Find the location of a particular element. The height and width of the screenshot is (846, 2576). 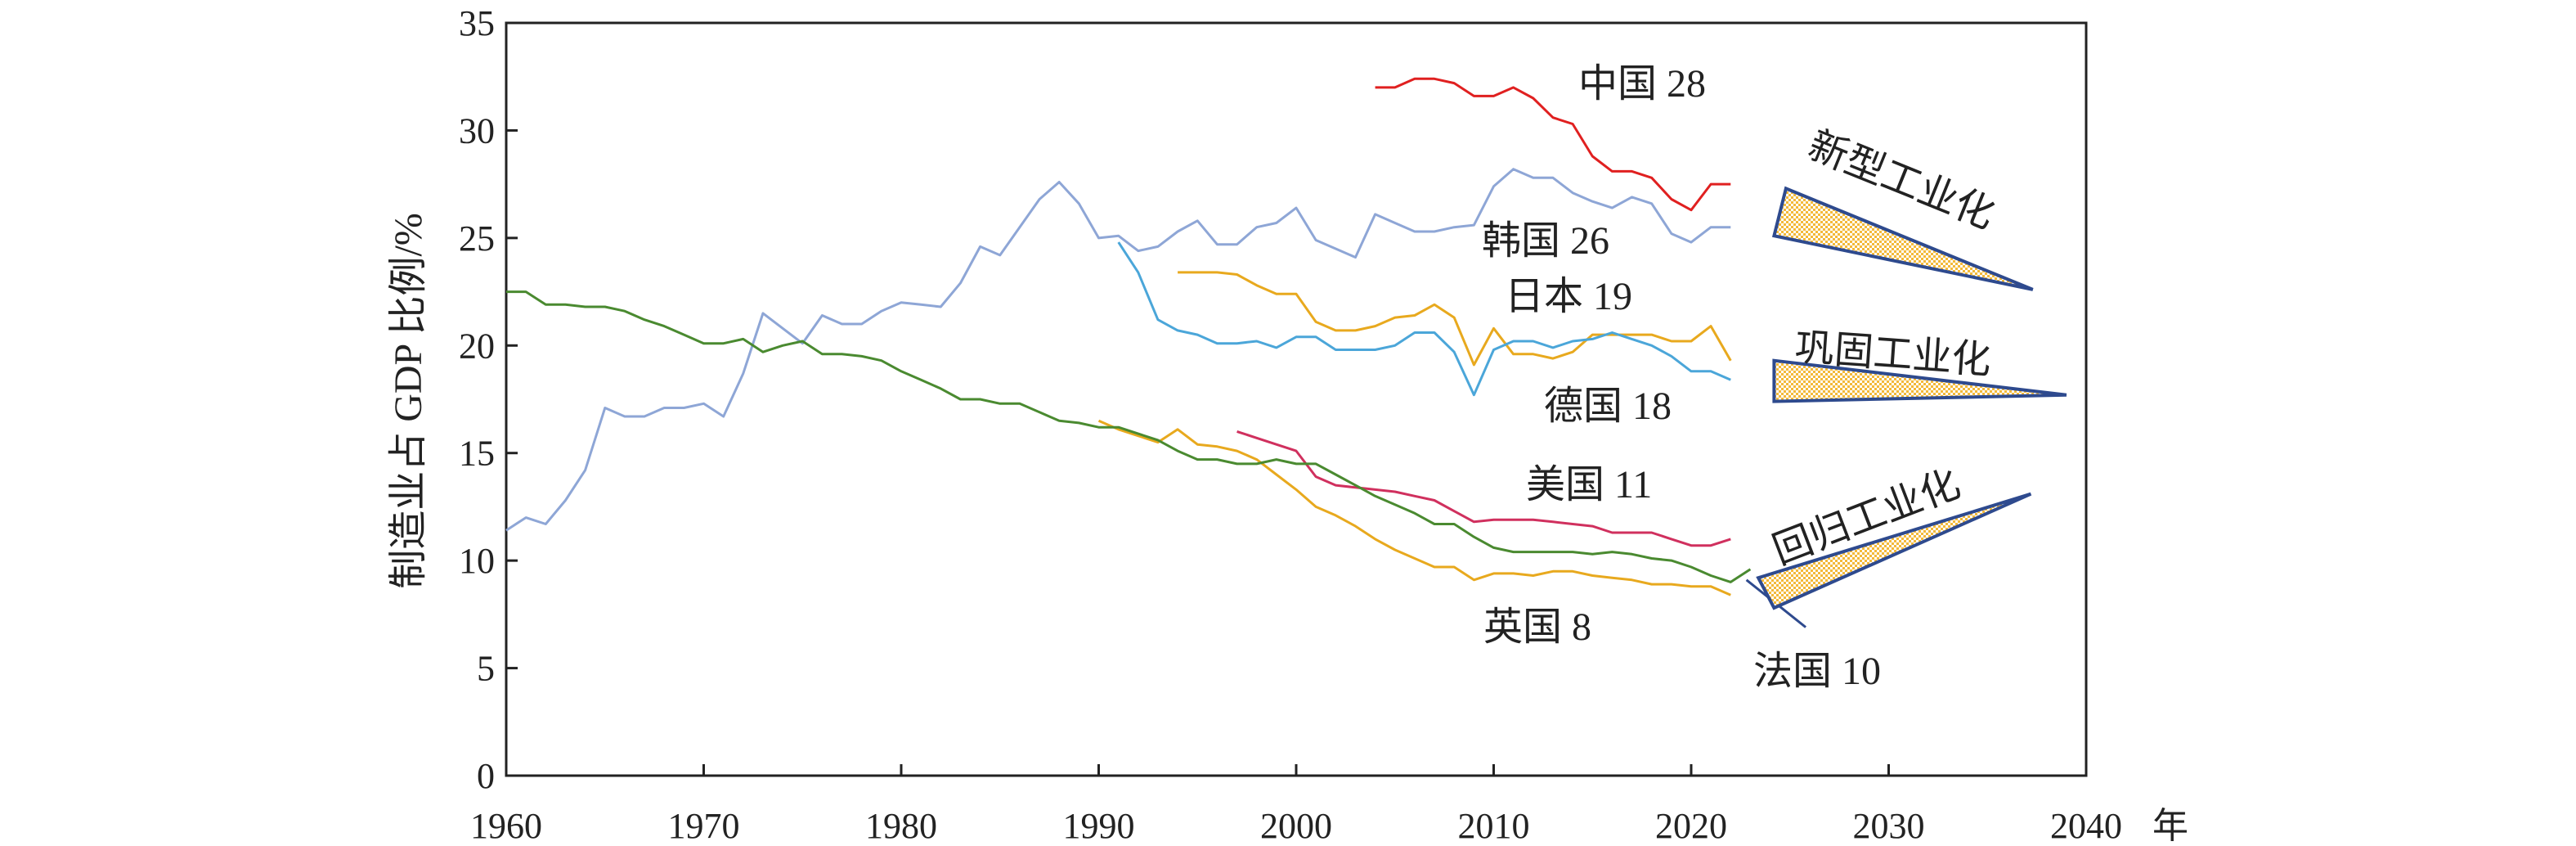

x-tick-label: 1980 is located at coordinates (901, 826).